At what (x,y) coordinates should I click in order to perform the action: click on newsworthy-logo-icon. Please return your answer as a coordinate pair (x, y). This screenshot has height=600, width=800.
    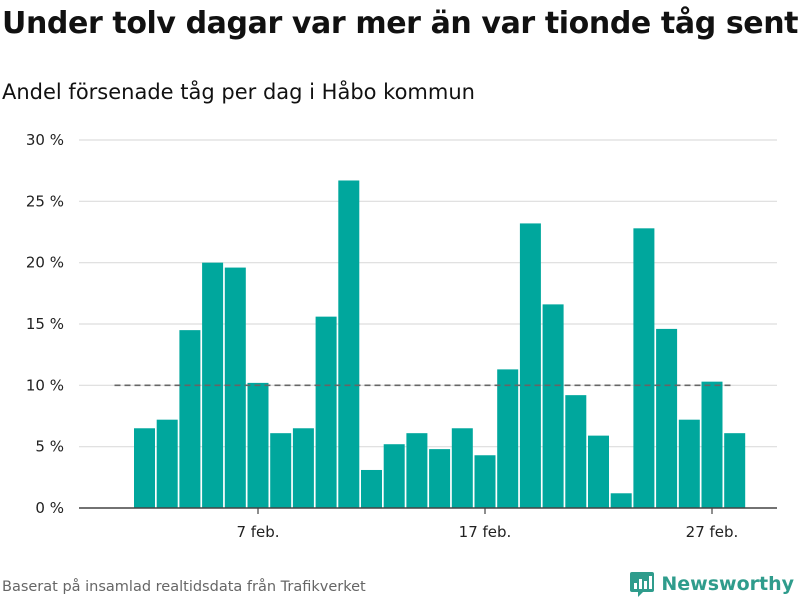
    Looking at the image, I should click on (642, 584).